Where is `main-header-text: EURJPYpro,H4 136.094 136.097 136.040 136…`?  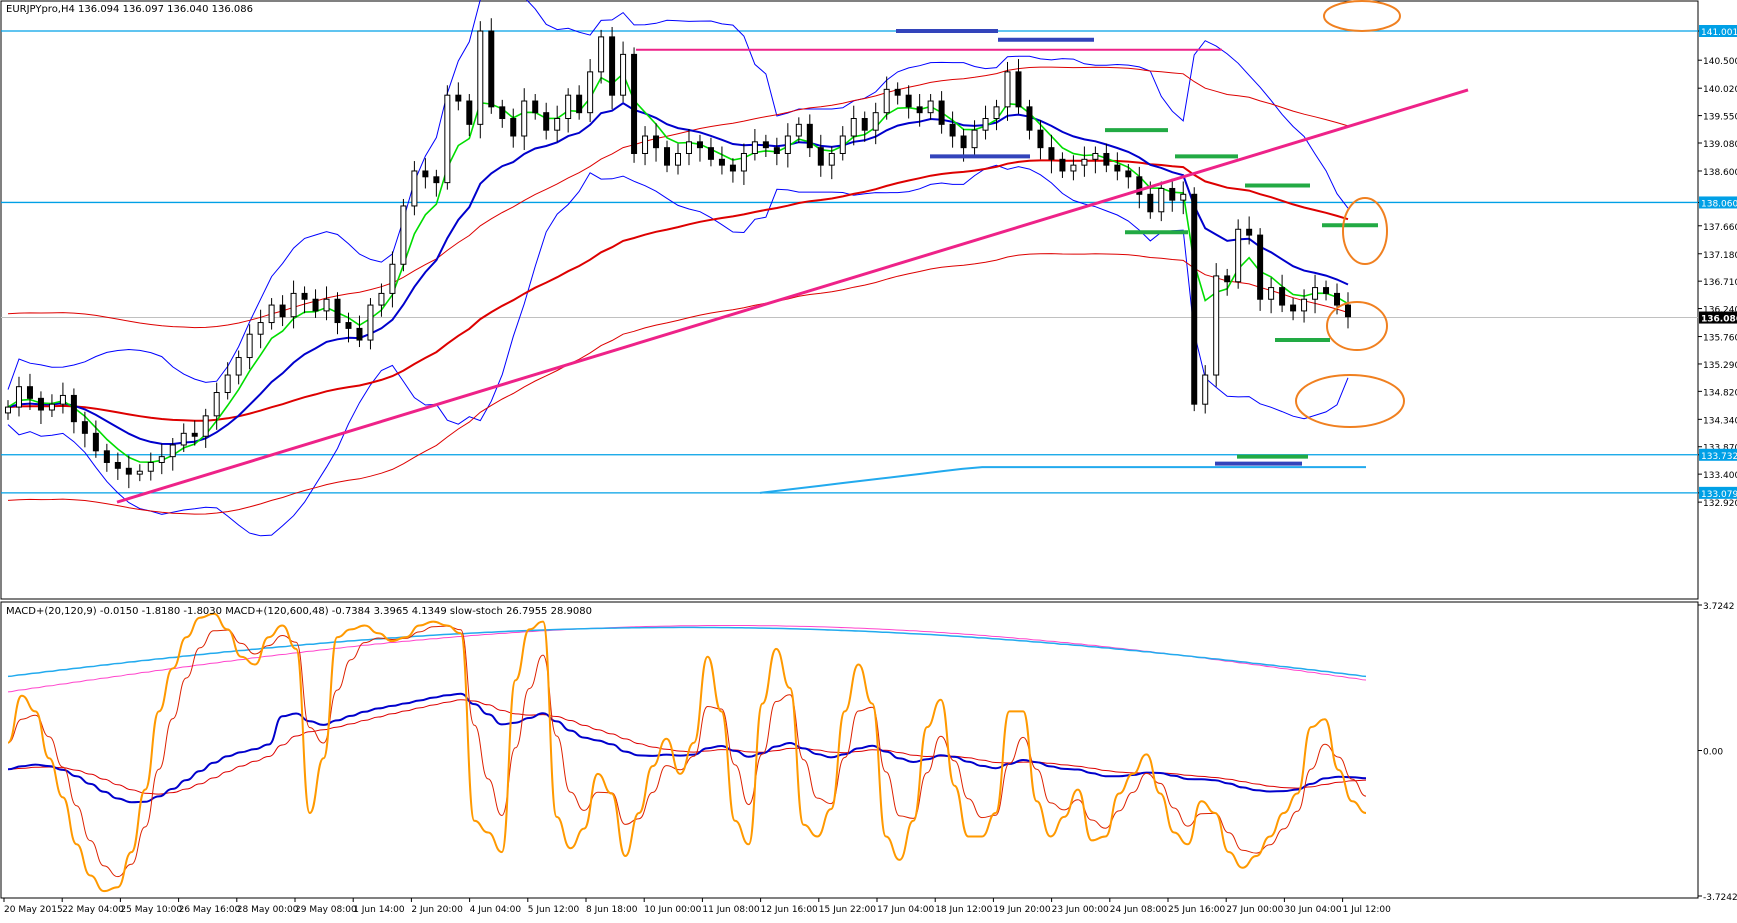 main-header-text: EURJPYpro,H4 136.094 136.097 136.040 136… is located at coordinates (129, 9).